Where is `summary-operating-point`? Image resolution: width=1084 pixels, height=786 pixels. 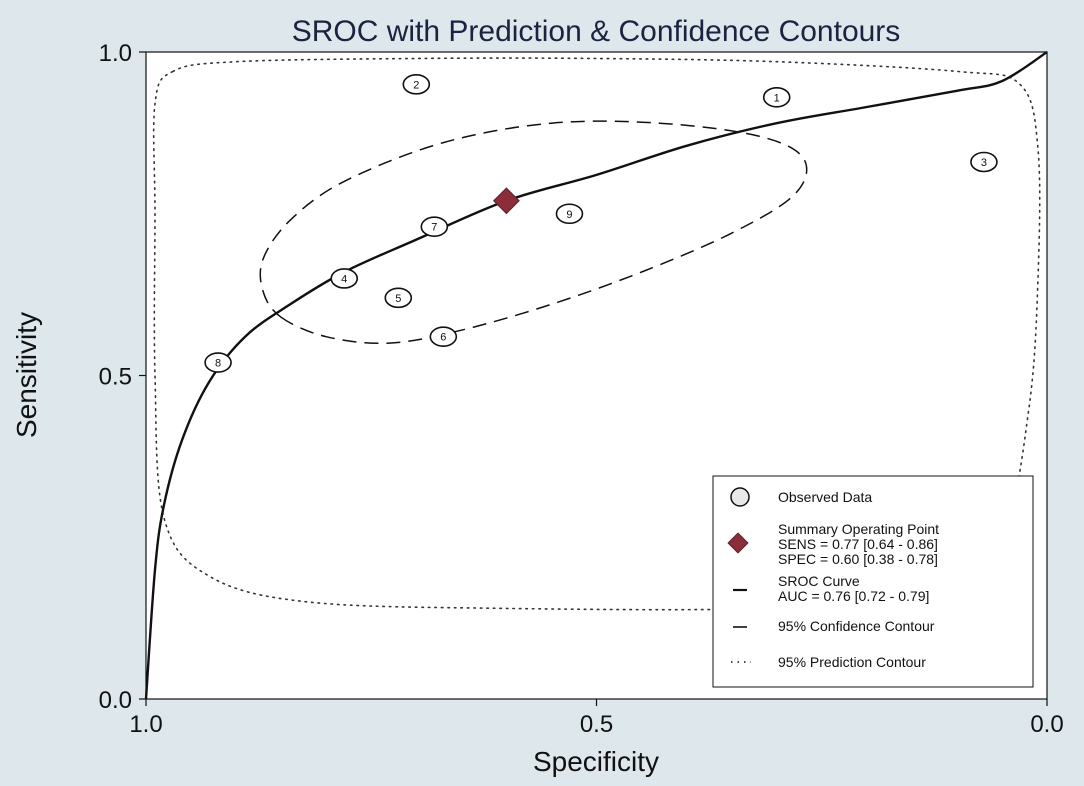 summary-operating-point is located at coordinates (506, 201).